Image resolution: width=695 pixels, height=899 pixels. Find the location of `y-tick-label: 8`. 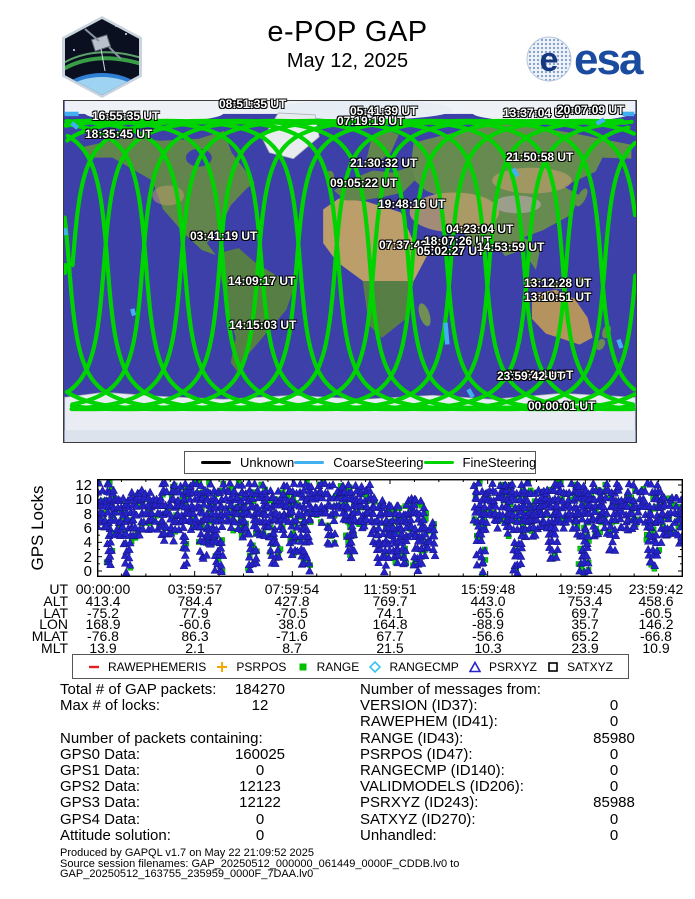

y-tick-label: 8 is located at coordinates (87, 514).